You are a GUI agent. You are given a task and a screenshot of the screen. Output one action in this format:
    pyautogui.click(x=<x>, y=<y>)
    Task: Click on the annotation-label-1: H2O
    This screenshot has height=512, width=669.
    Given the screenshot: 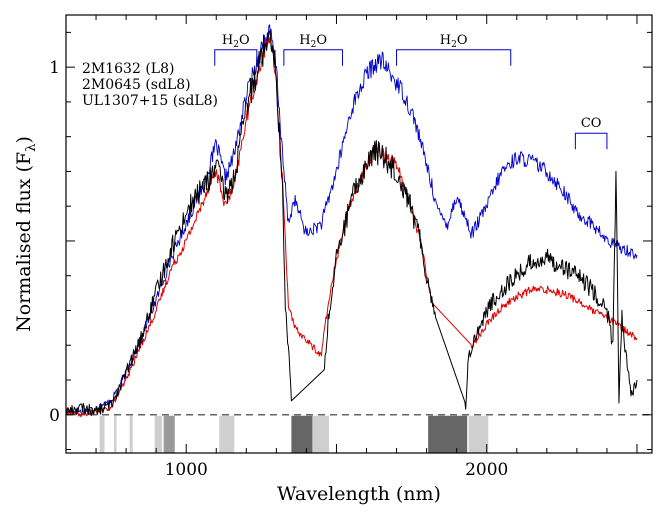 What is the action you would take?
    pyautogui.click(x=313, y=41)
    